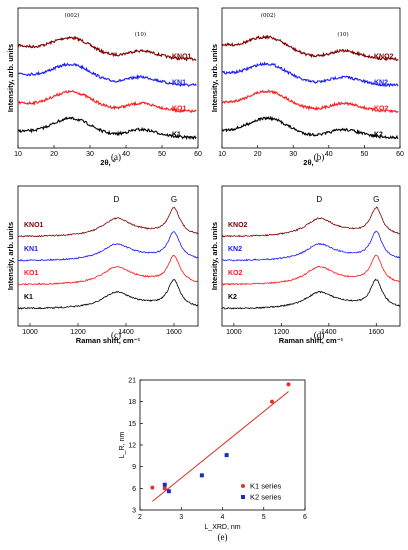 This screenshot has width=408, height=550. Describe the element at coordinates (116, 157) in the screenshot. I see `panel-caption: (a)` at that location.